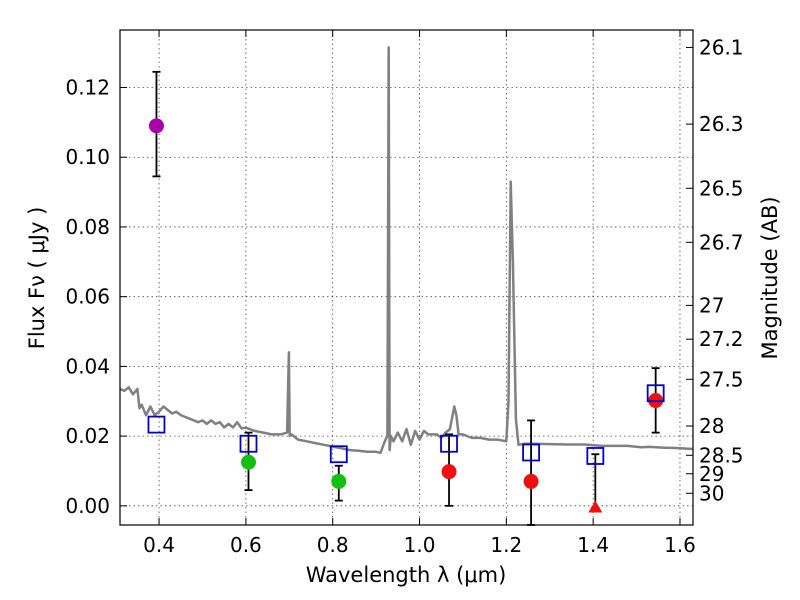 The image size is (800, 600). I want to click on y-tick-label: 0.10, so click(87, 157).